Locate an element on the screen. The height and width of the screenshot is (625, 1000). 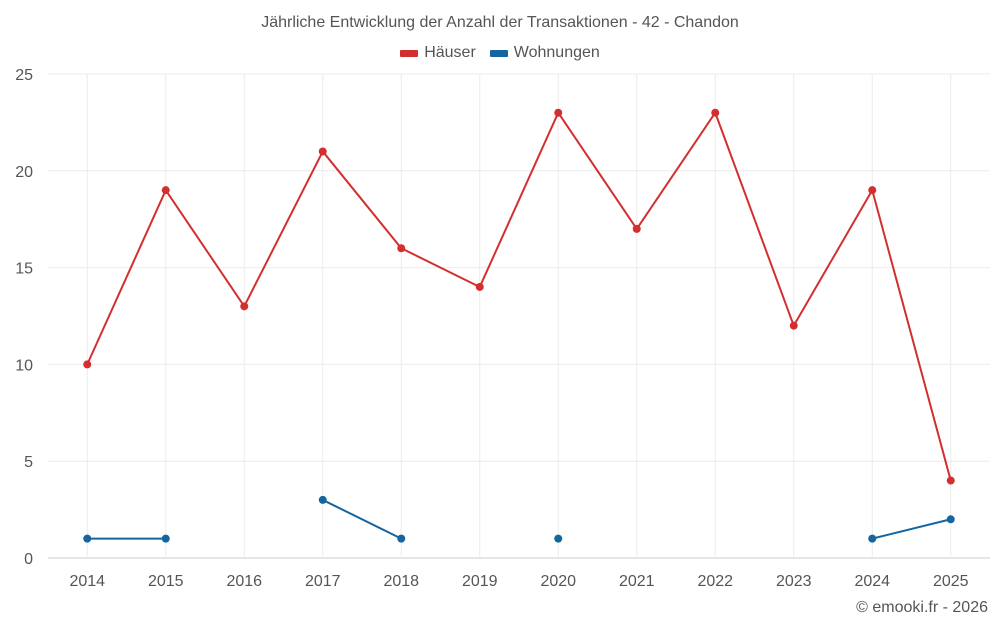
y-tick-label: 25 is located at coordinates (24, 75).